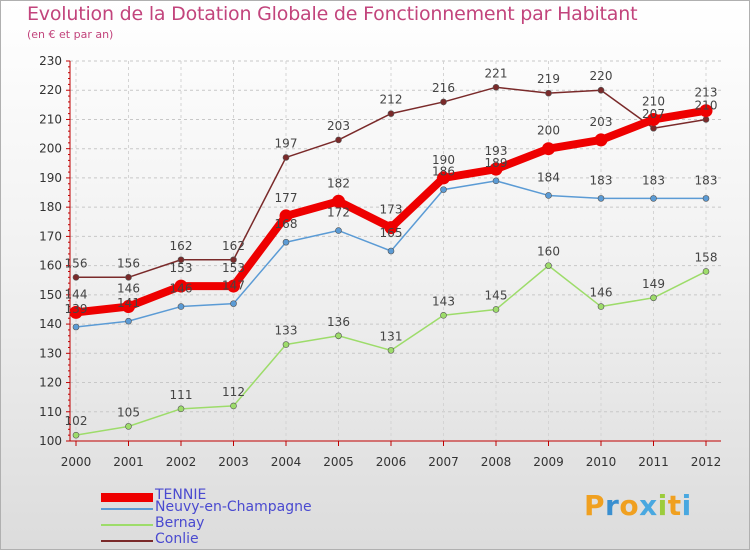 This screenshot has width=750, height=550. Describe the element at coordinates (548, 252) in the screenshot. I see `data-label: 160` at that location.